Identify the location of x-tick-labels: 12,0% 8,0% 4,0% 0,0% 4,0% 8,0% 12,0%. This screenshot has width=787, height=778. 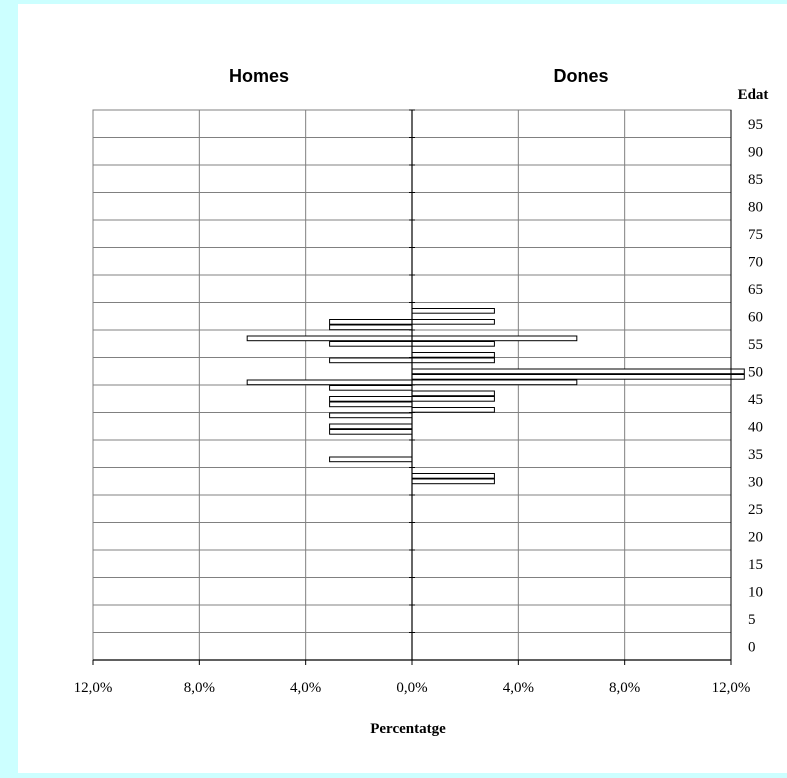
(412, 688).